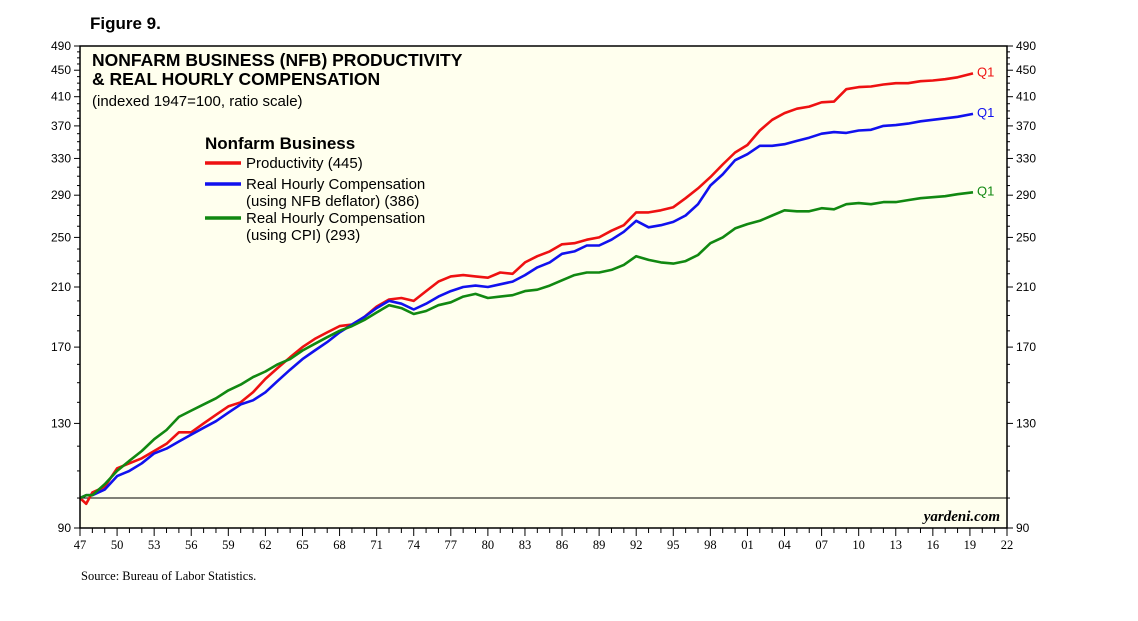  What do you see at coordinates (339, 545) in the screenshot?
I see `x-tick-label: 68` at bounding box center [339, 545].